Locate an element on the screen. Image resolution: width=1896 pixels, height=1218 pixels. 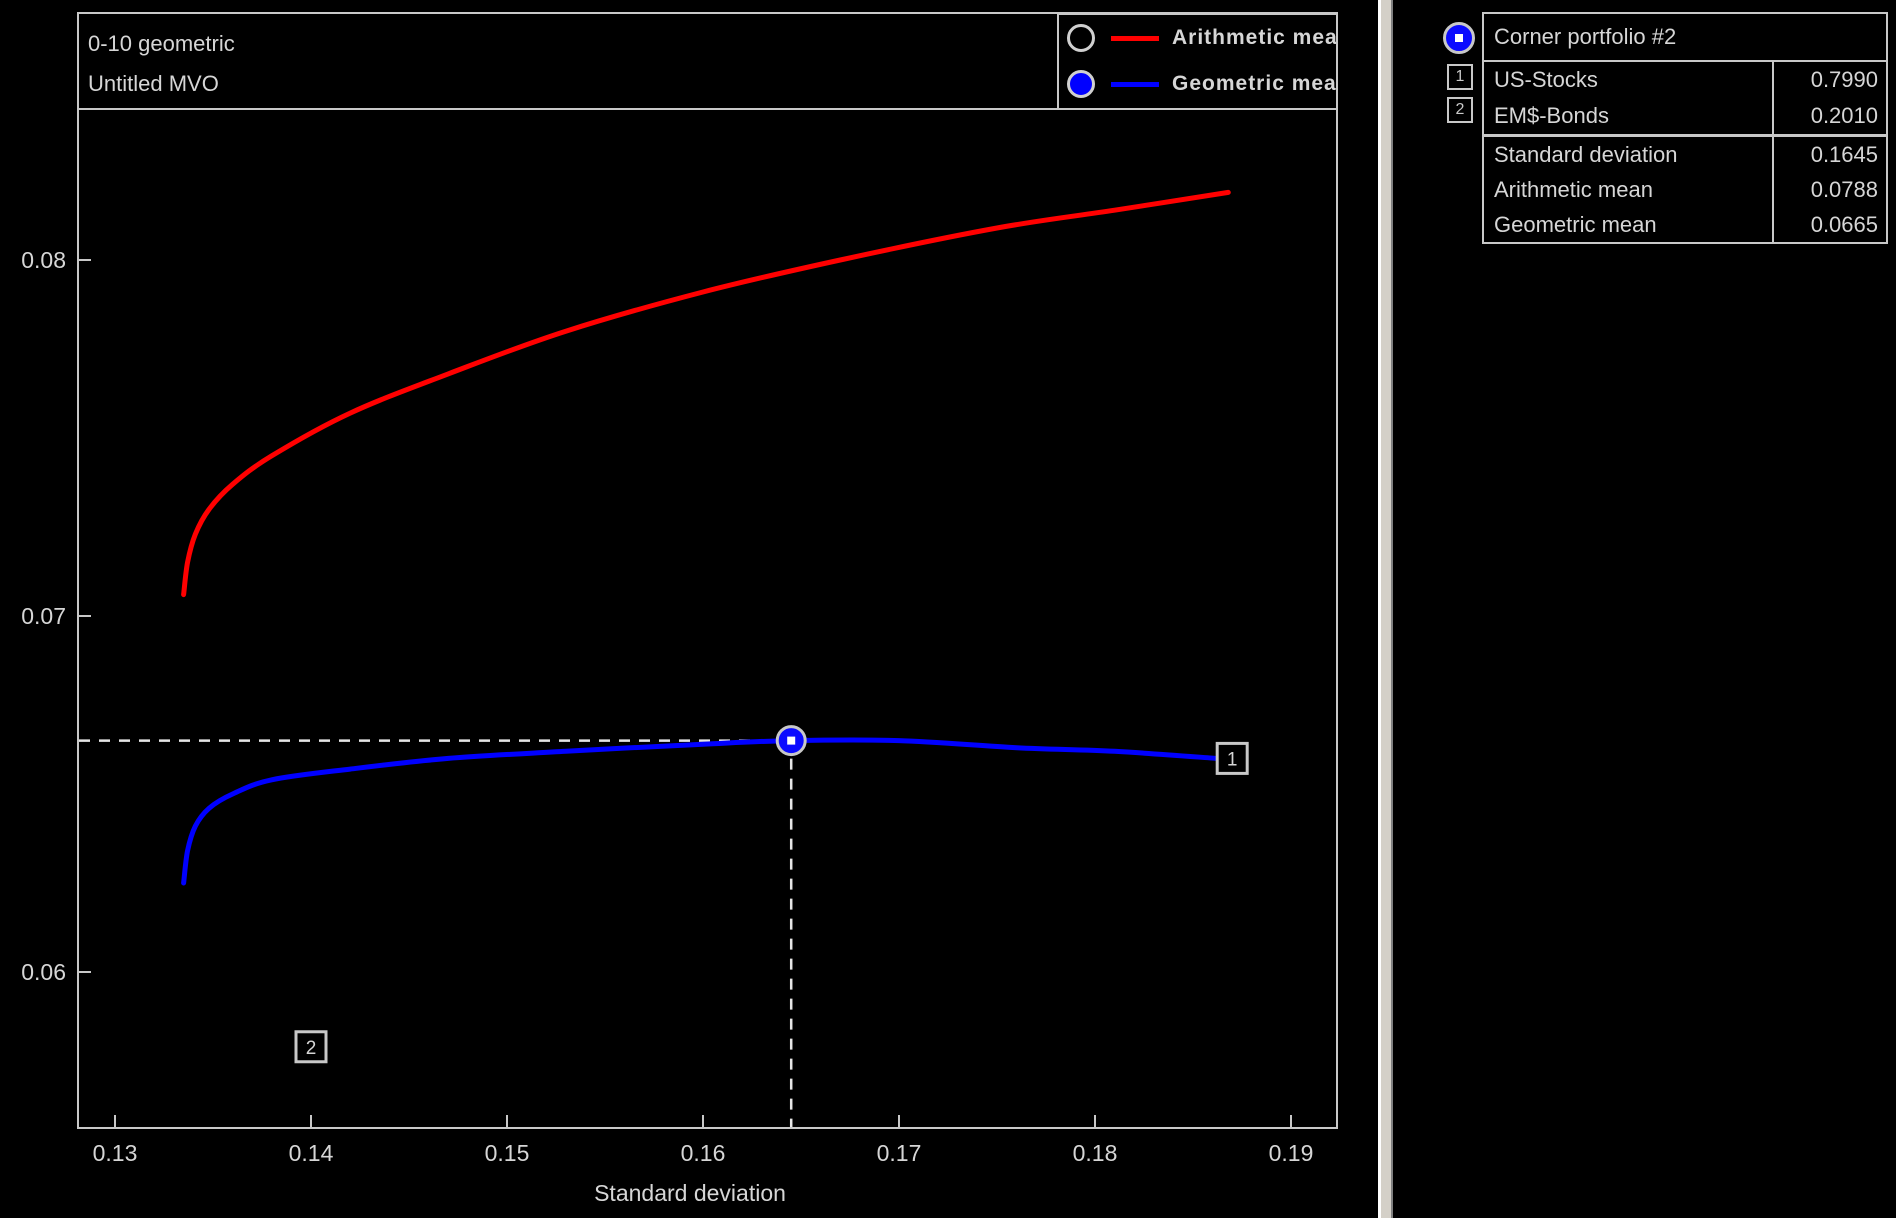
chart-title: 0-10 geometric is located at coordinates (161, 43).